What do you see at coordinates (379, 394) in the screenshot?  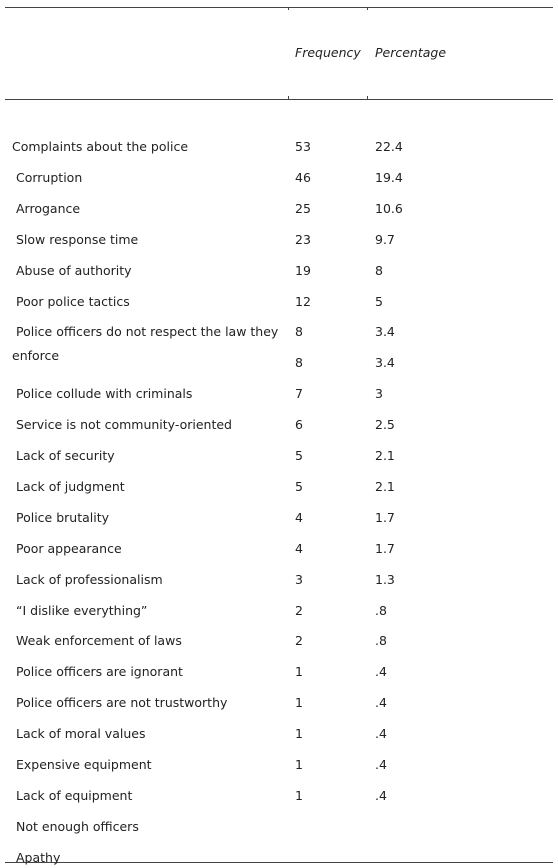 I see `percentage-cell: 3` at bounding box center [379, 394].